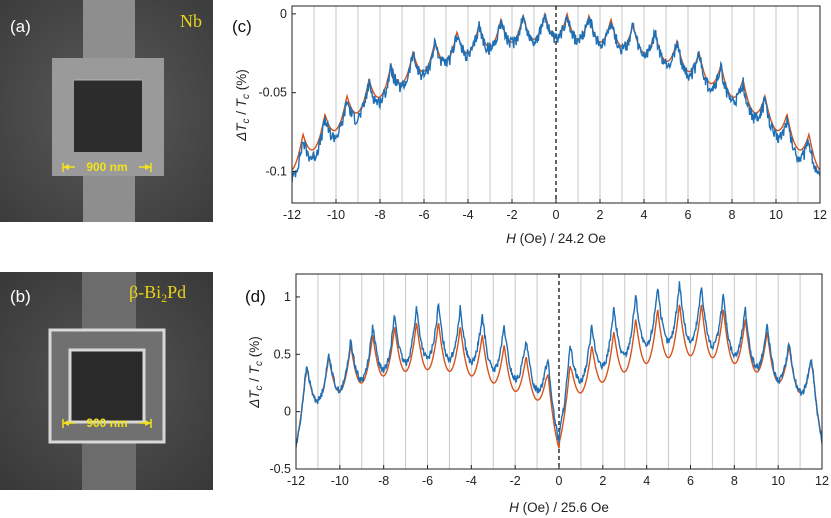 The image size is (831, 518). I want to click on panel-label-b: (b), so click(20, 296).